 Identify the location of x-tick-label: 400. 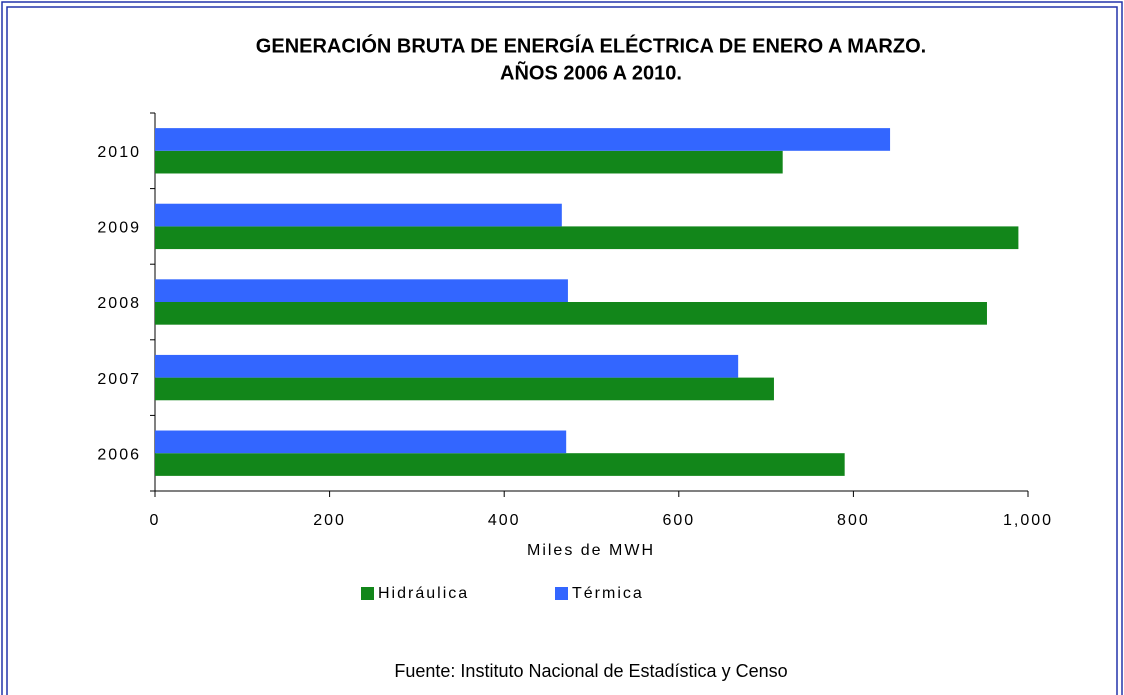
(504, 520).